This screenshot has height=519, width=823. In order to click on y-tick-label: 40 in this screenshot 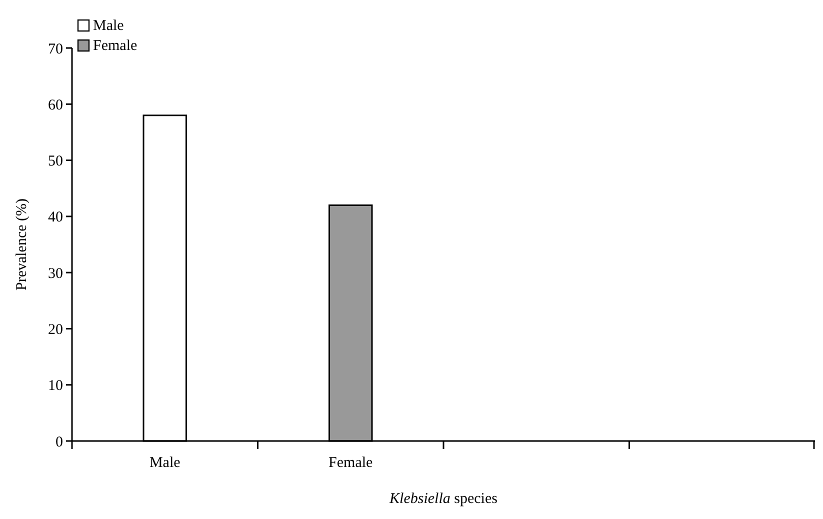, I will do `click(55, 218)`.